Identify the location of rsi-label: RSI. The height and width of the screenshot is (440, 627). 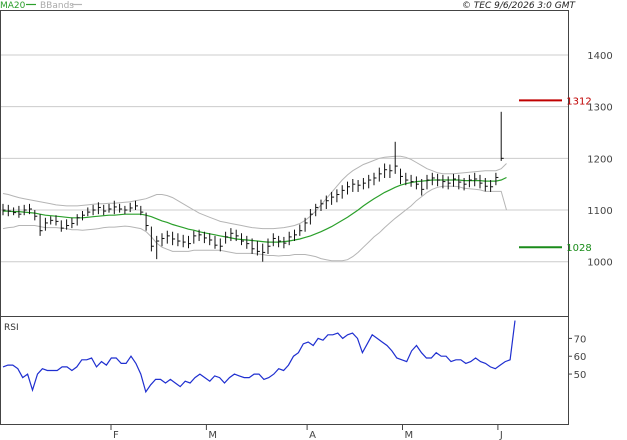
(11, 328).